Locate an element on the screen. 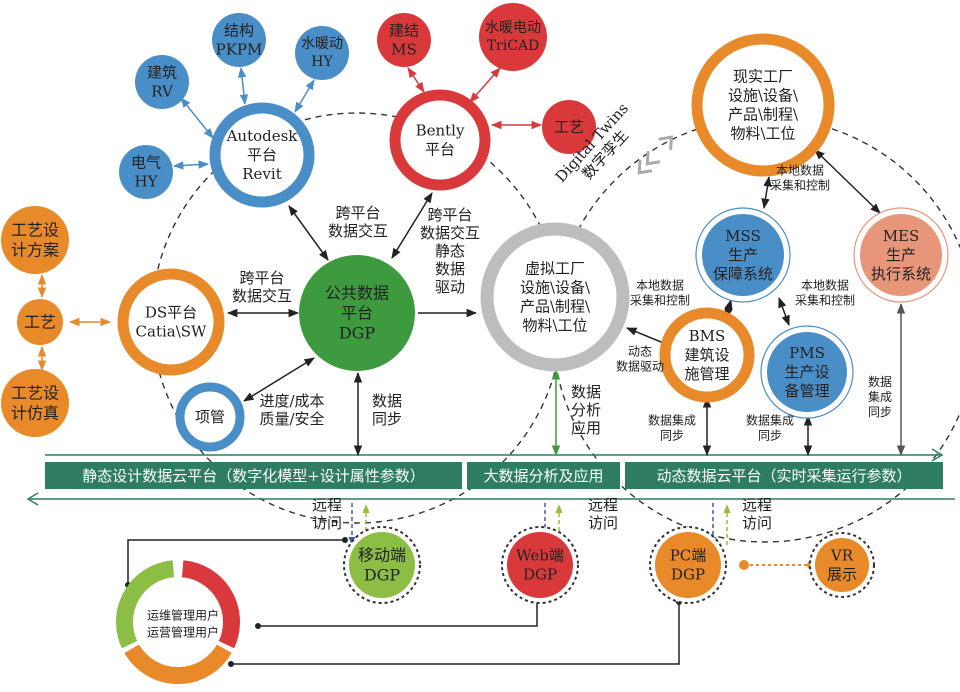 The width and height of the screenshot is (960, 692). node-label-vr: VR is located at coordinates (842, 556).